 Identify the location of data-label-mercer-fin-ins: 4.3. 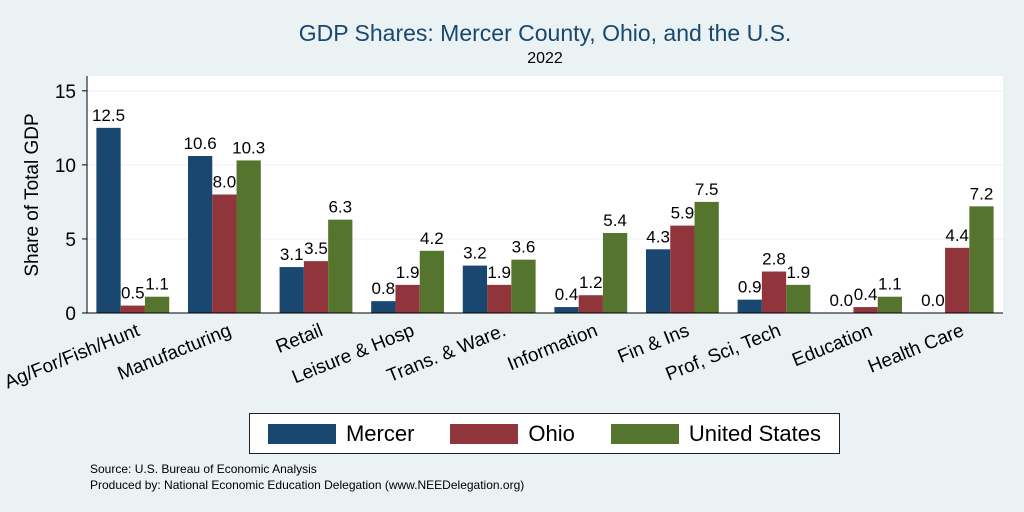
(658, 236).